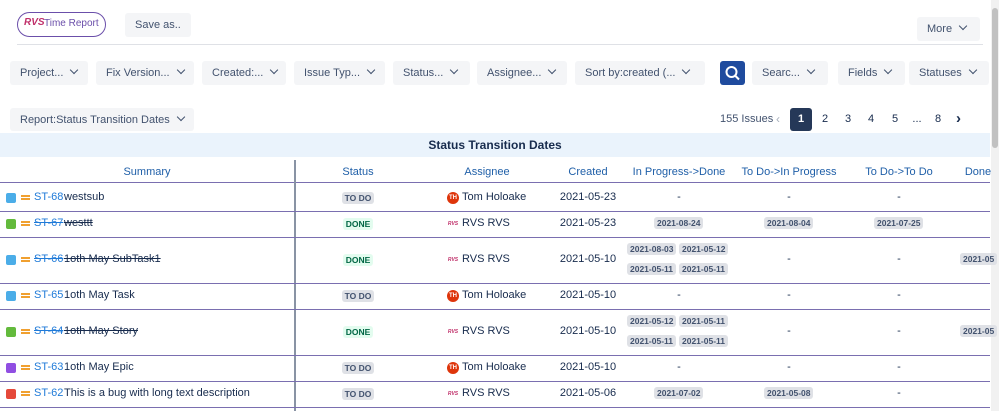 This screenshot has height=411, width=999. I want to click on date-chip: 2021-05-12, so click(704, 249).